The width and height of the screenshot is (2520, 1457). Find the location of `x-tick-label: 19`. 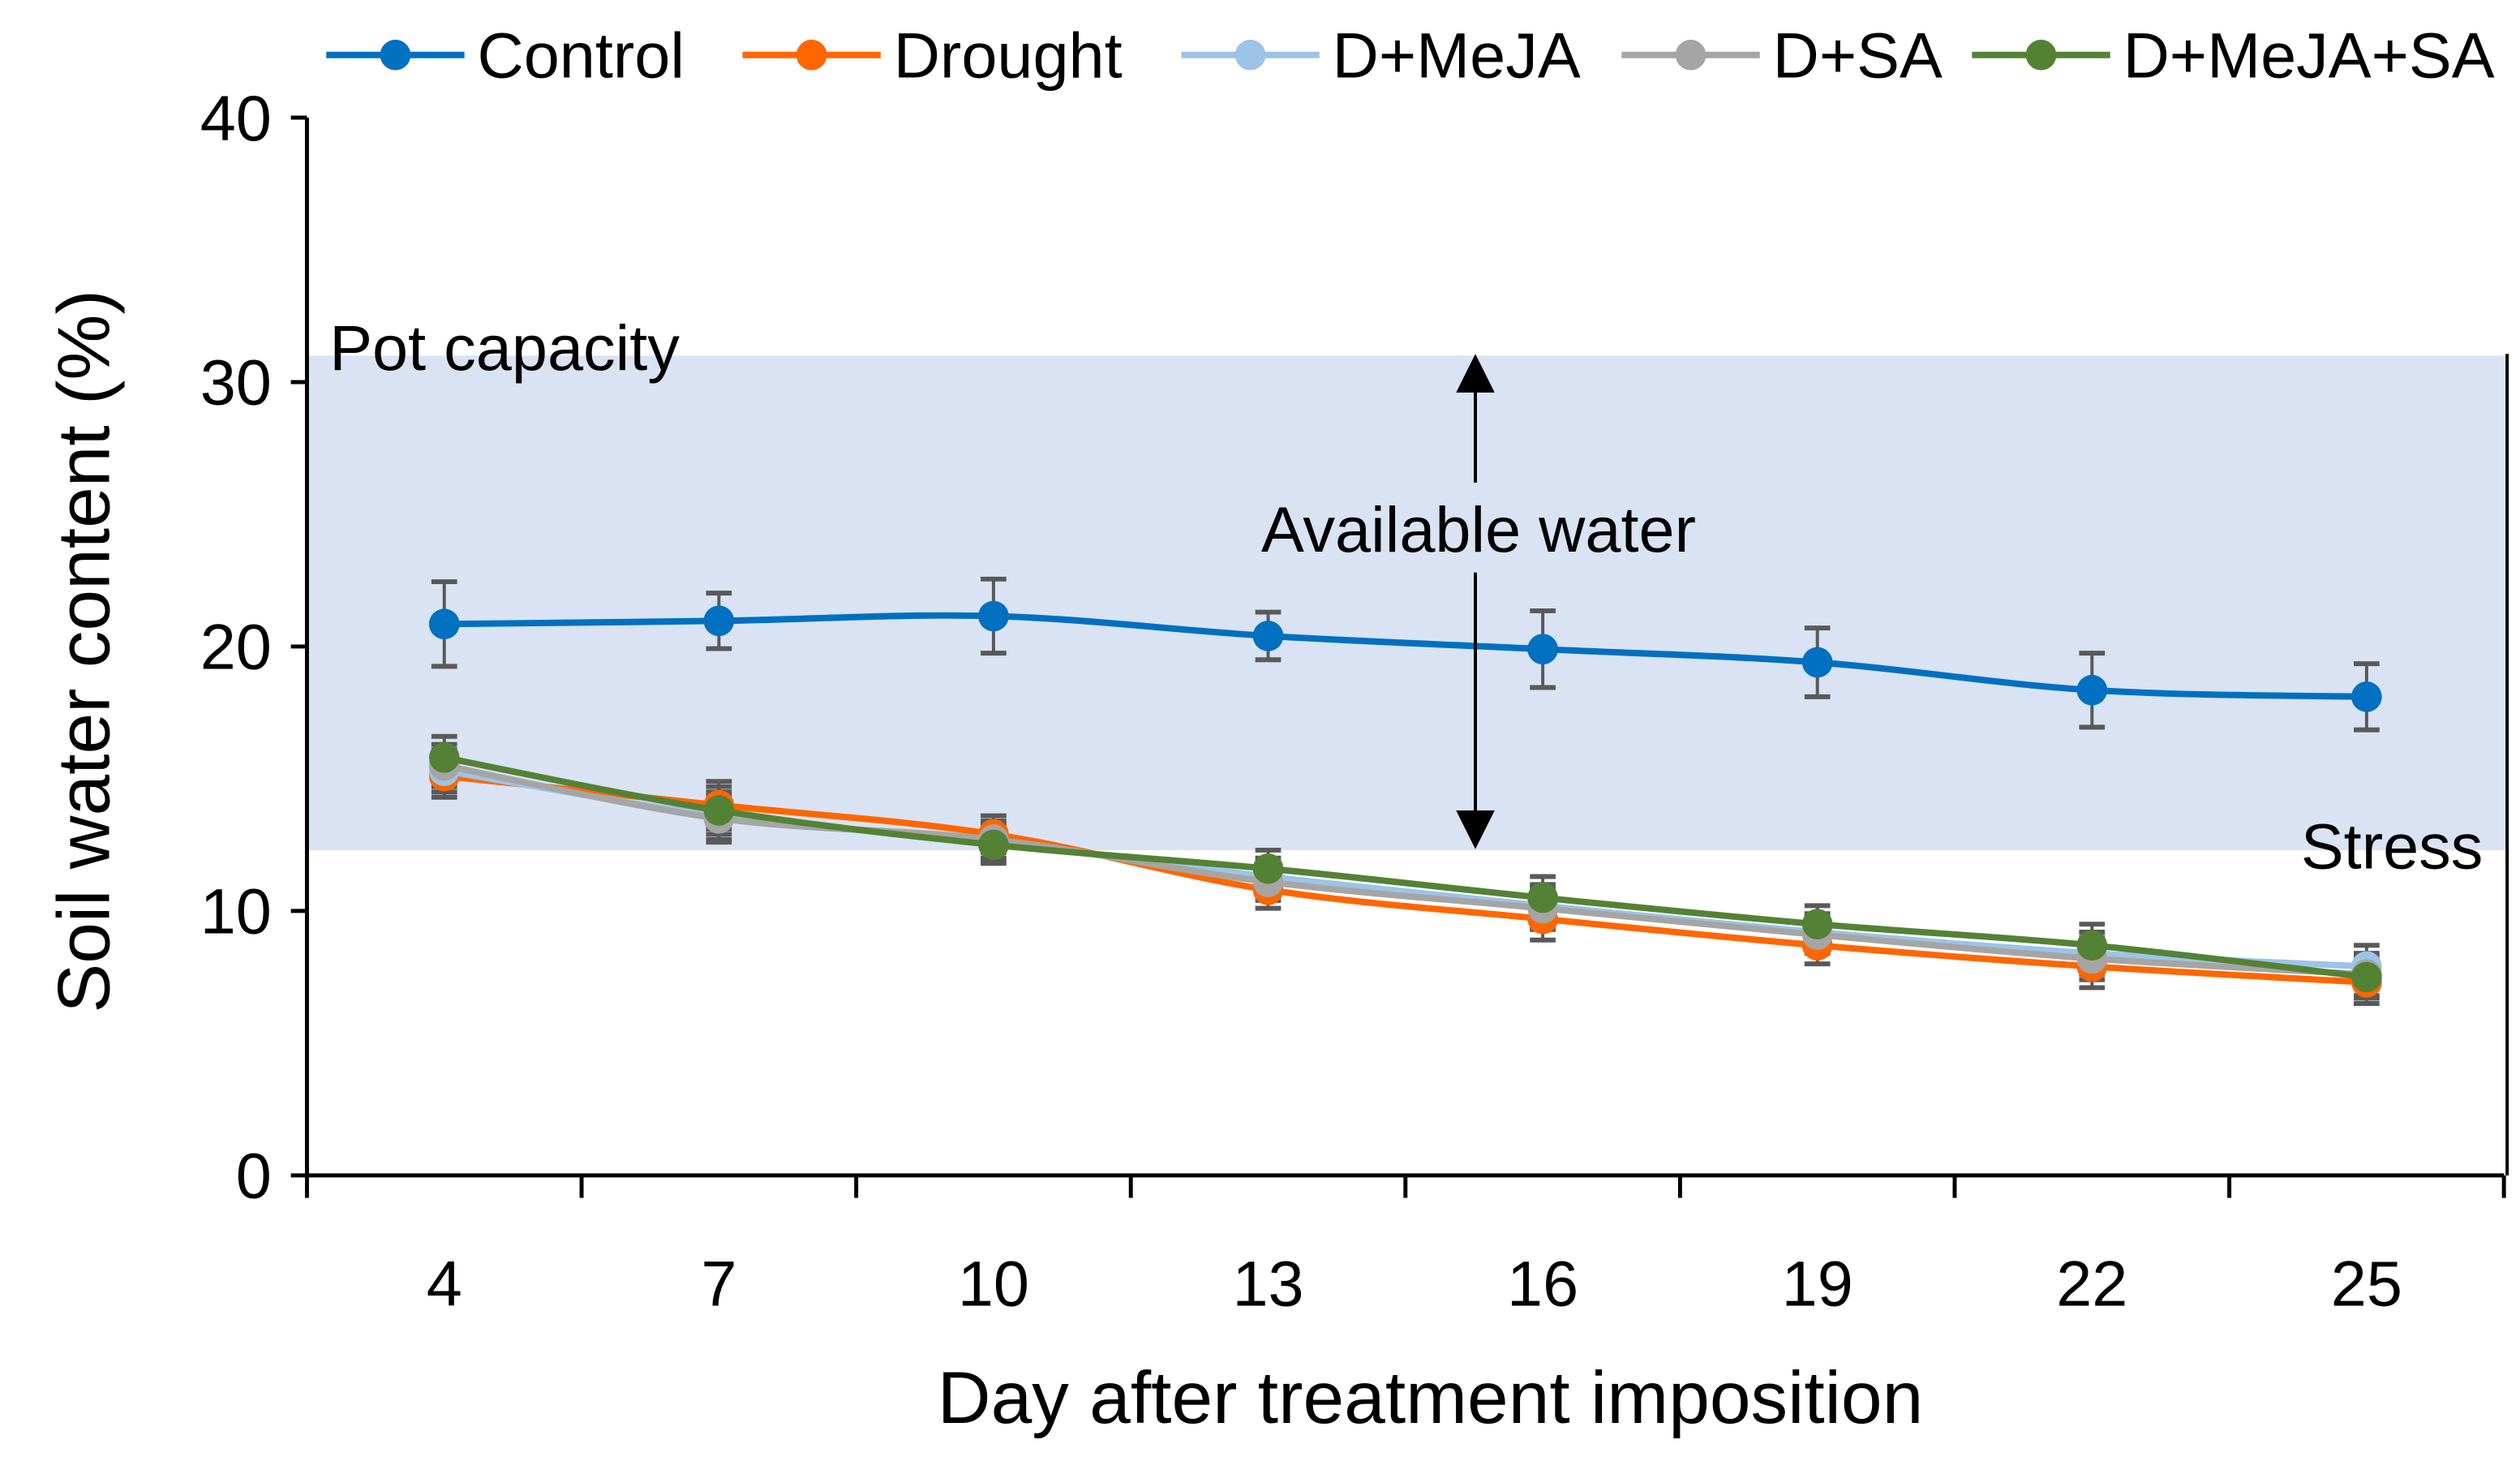

x-tick-label: 19 is located at coordinates (1818, 1283).